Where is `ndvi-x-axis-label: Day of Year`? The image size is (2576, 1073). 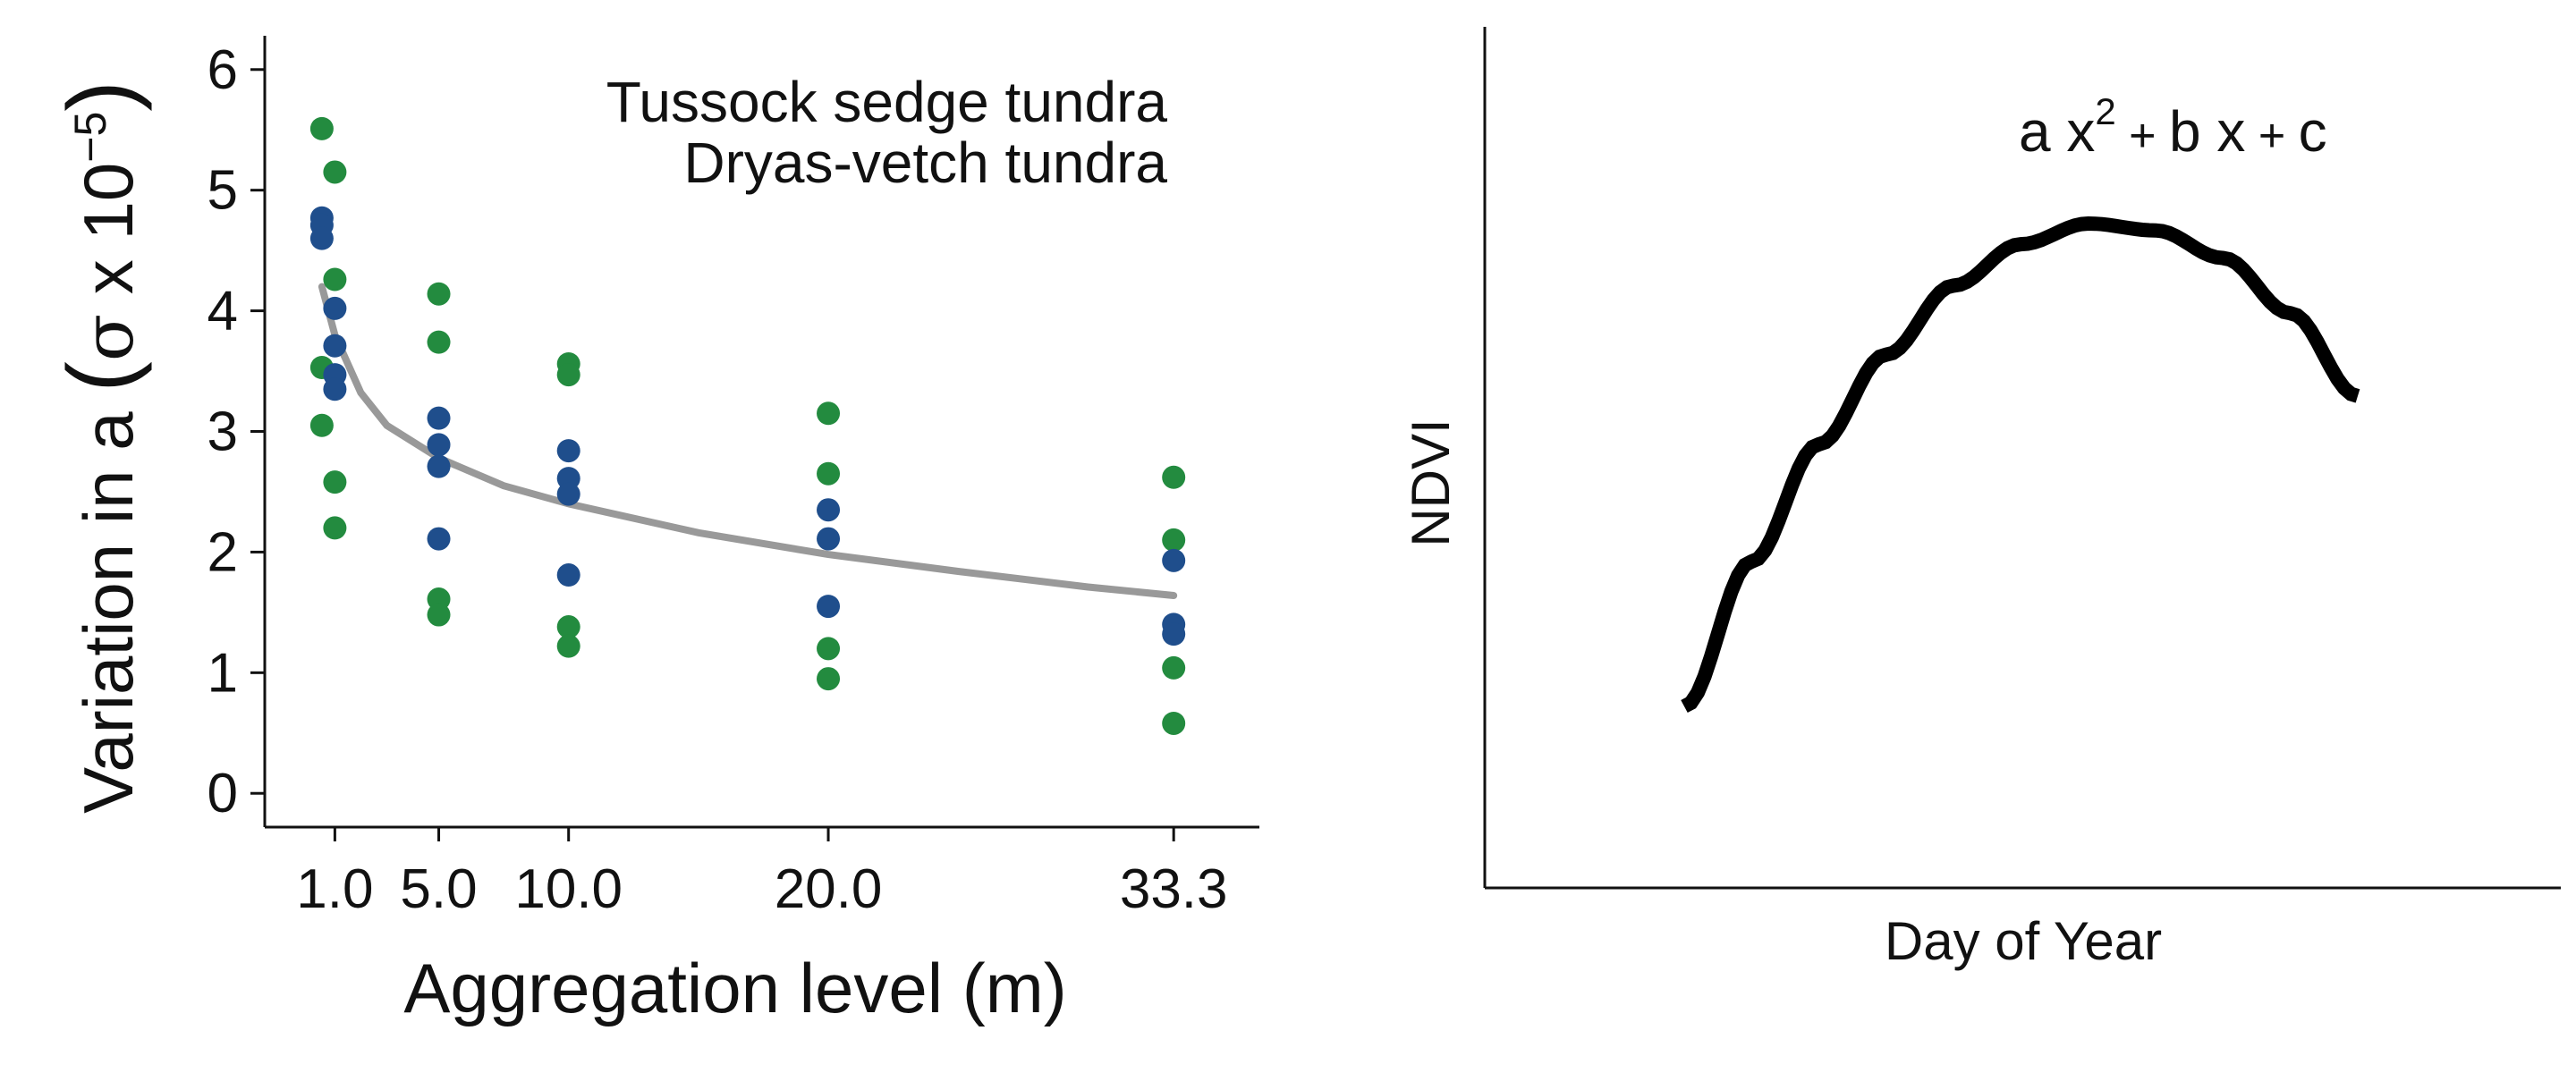 ndvi-x-axis-label: Day of Year is located at coordinates (2023, 941).